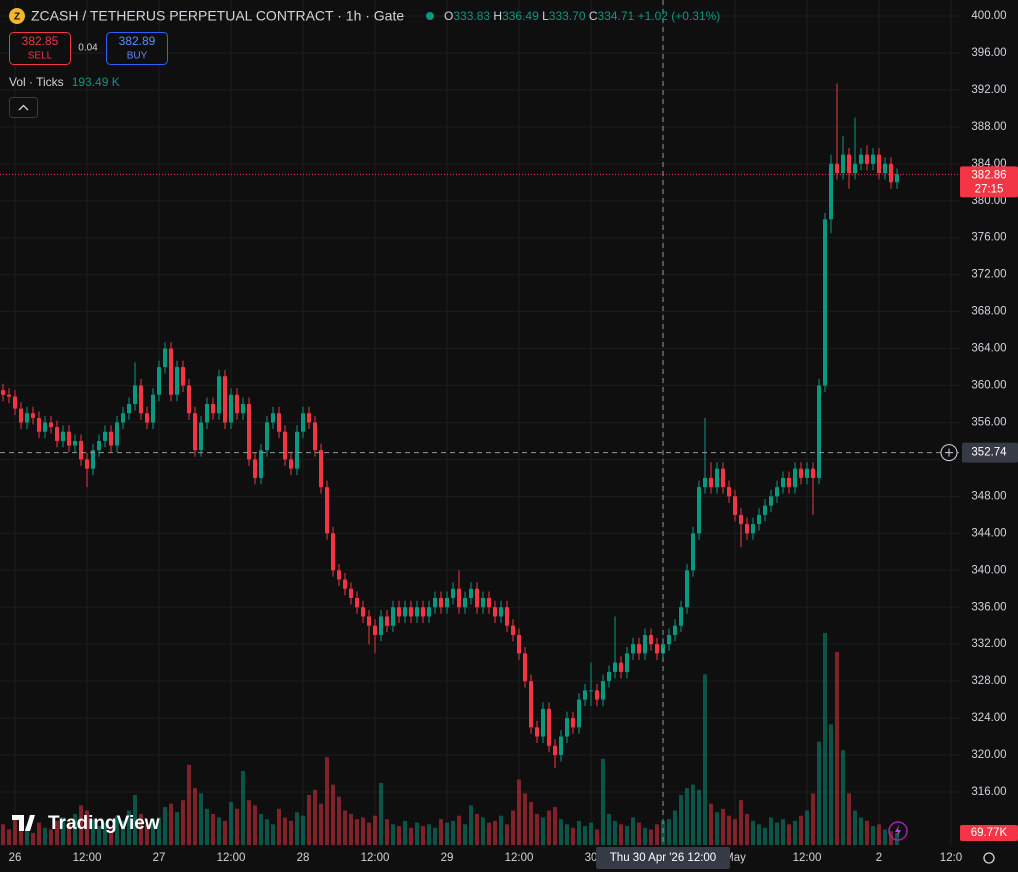  What do you see at coordinates (988, 201) in the screenshot?
I see `y-tick-label: 380.00` at bounding box center [988, 201].